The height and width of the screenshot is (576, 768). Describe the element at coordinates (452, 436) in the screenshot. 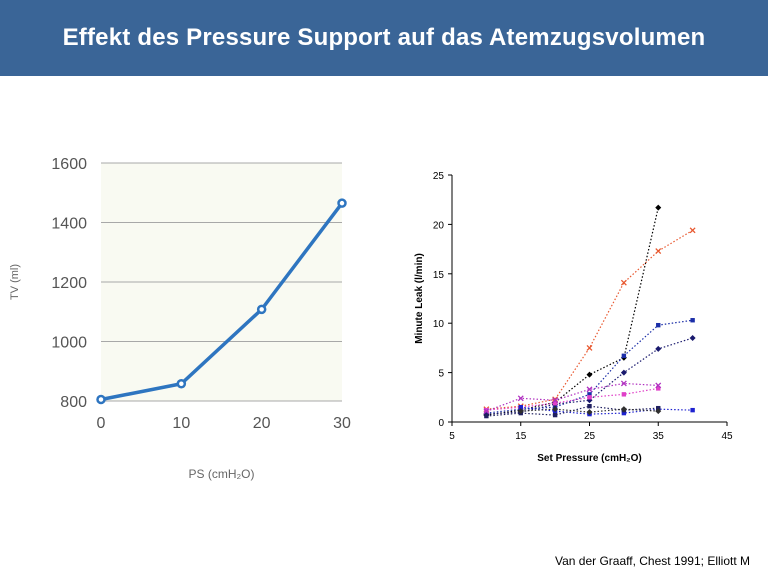

I see `x-tick-label: 5` at that location.